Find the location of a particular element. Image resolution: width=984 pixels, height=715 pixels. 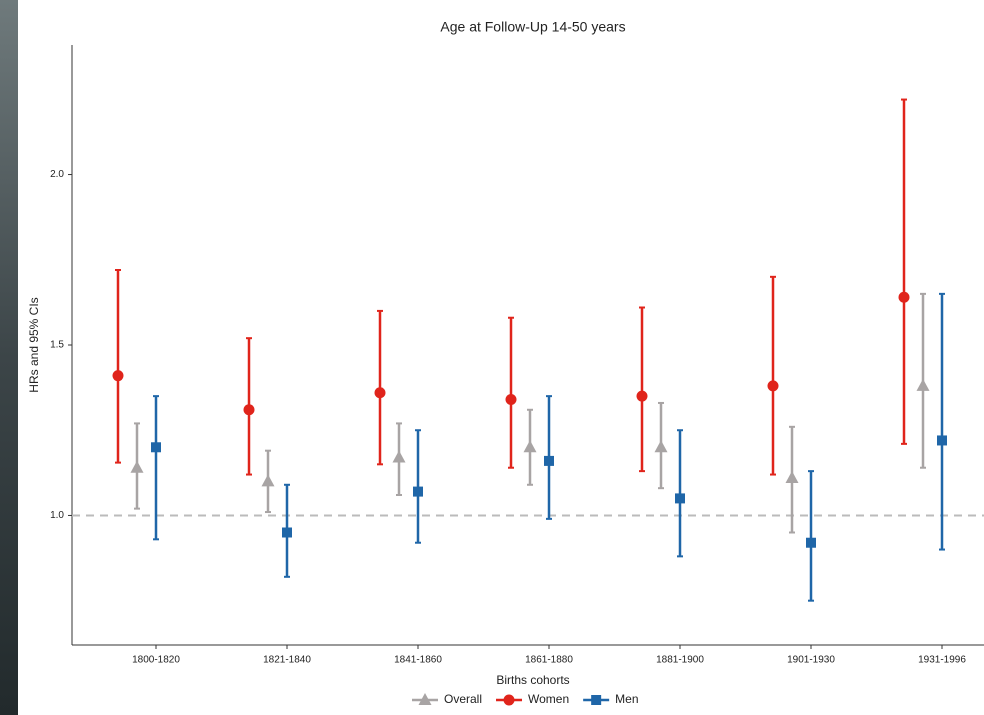

x-tick-label: 1821-1840 is located at coordinates (287, 660).